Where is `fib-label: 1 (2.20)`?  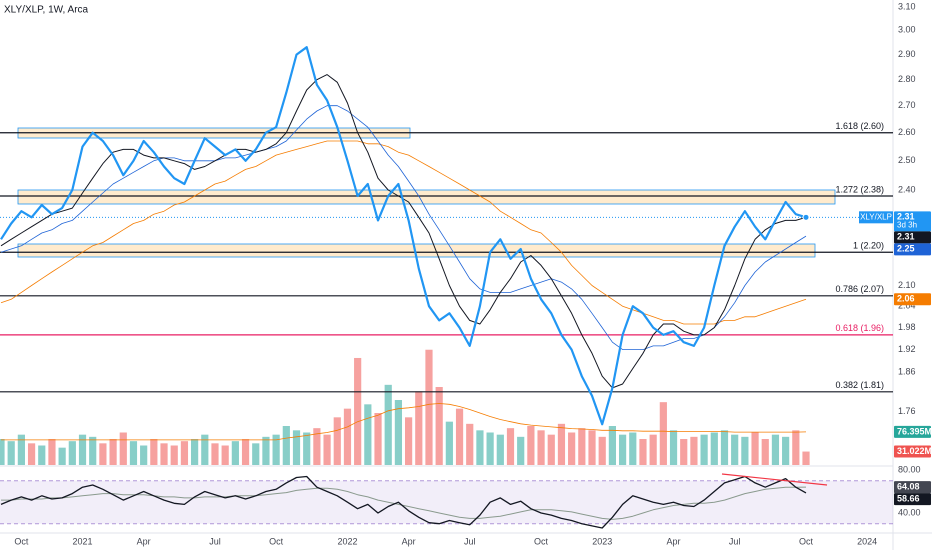 fib-label: 1 (2.20) is located at coordinates (868, 246).